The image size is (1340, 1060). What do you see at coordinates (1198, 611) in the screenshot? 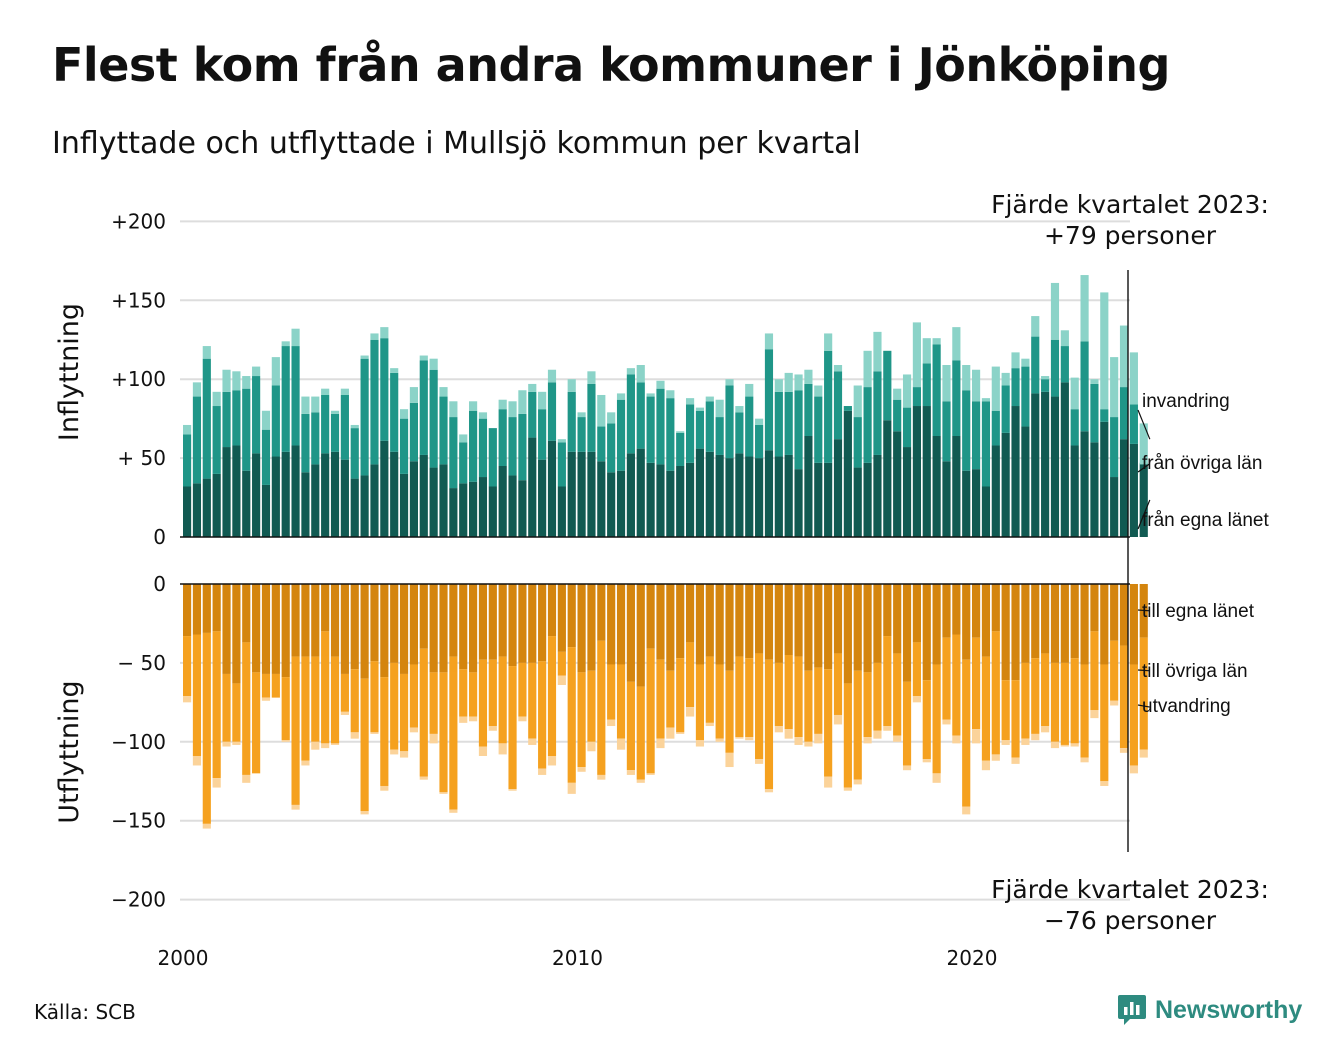
I see `series-label-utflytt: till egna länet` at bounding box center [1198, 611].